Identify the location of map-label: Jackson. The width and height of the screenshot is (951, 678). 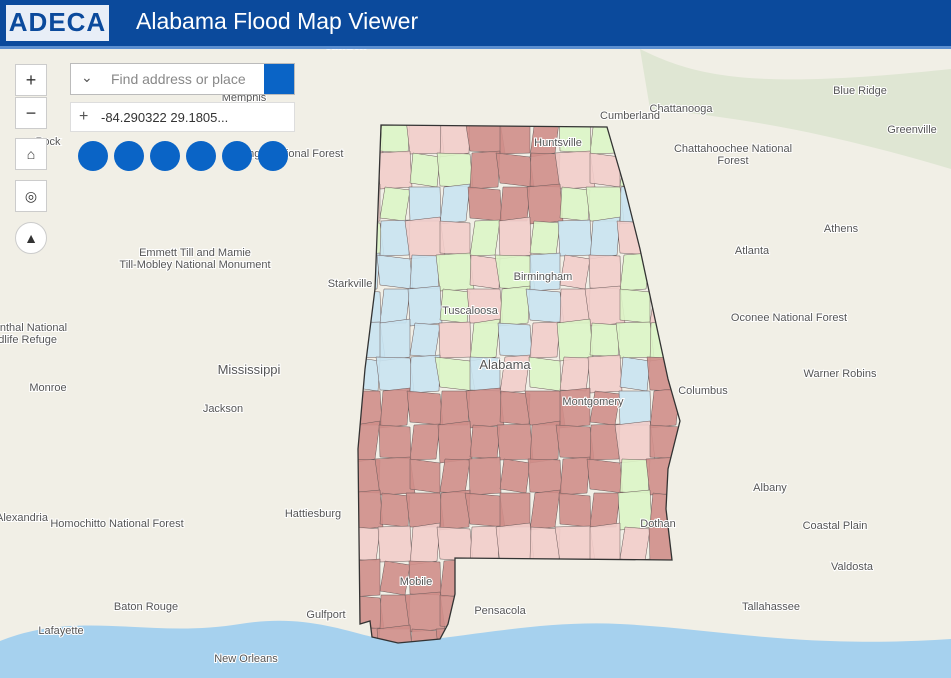
(223, 409).